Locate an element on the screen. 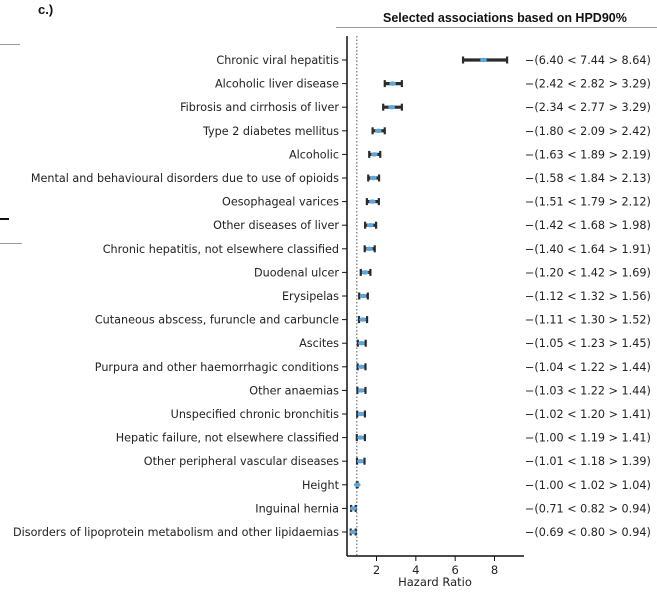 This screenshot has width=657, height=592. row-label: Ascites is located at coordinates (319, 343).